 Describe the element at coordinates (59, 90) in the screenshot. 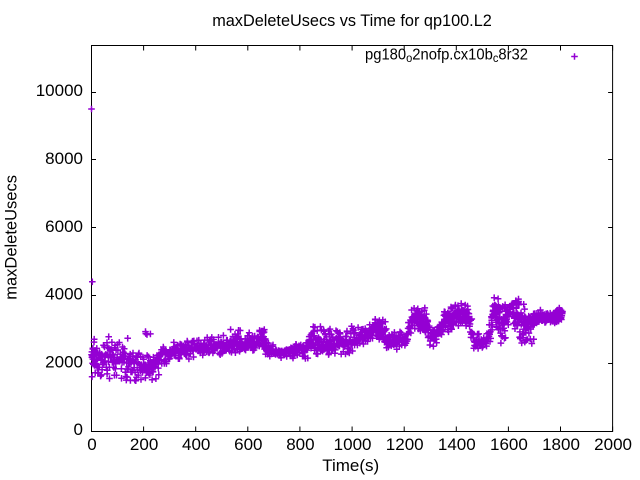

I see `svg-text: 10000` at that location.